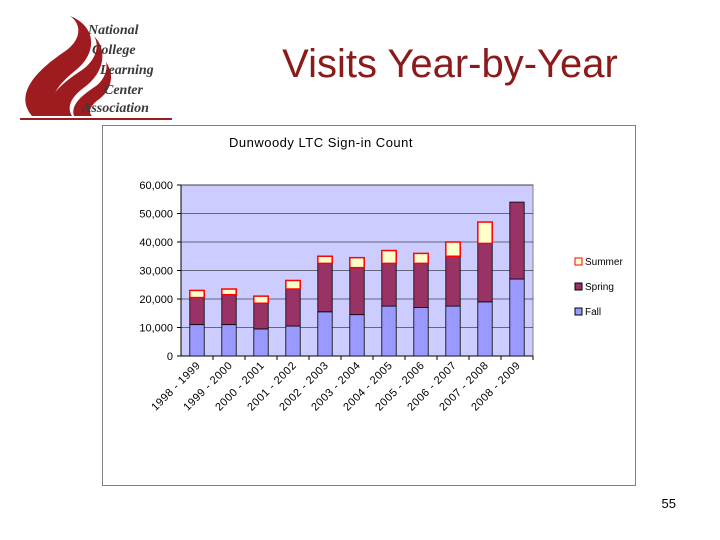 The width and height of the screenshot is (720, 540). Describe the element at coordinates (578, 286) in the screenshot. I see `legend-swatch-spring` at that location.